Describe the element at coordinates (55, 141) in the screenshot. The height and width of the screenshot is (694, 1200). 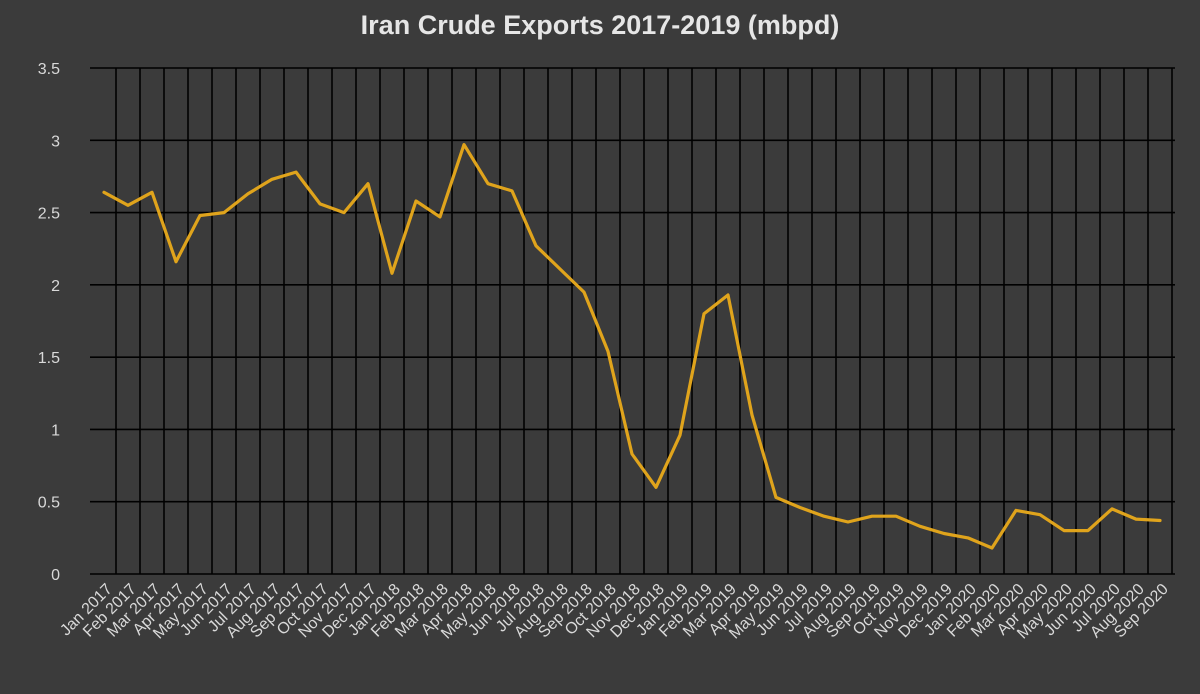
I see `y-tick-label: 3` at that location.